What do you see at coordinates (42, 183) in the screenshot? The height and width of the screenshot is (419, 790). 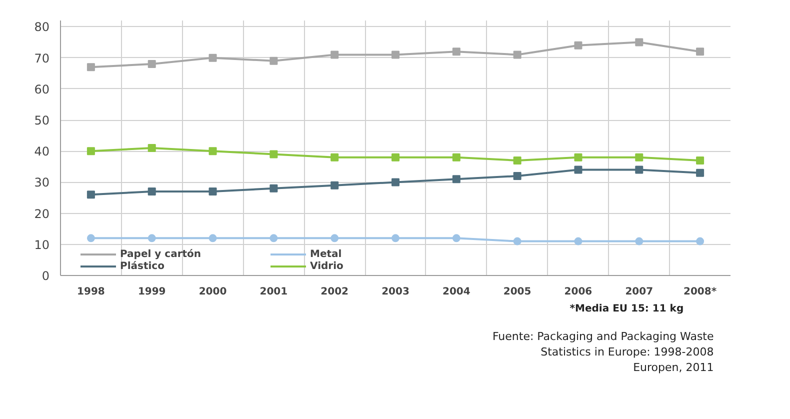 I see `y-tick-label: 30` at bounding box center [42, 183].